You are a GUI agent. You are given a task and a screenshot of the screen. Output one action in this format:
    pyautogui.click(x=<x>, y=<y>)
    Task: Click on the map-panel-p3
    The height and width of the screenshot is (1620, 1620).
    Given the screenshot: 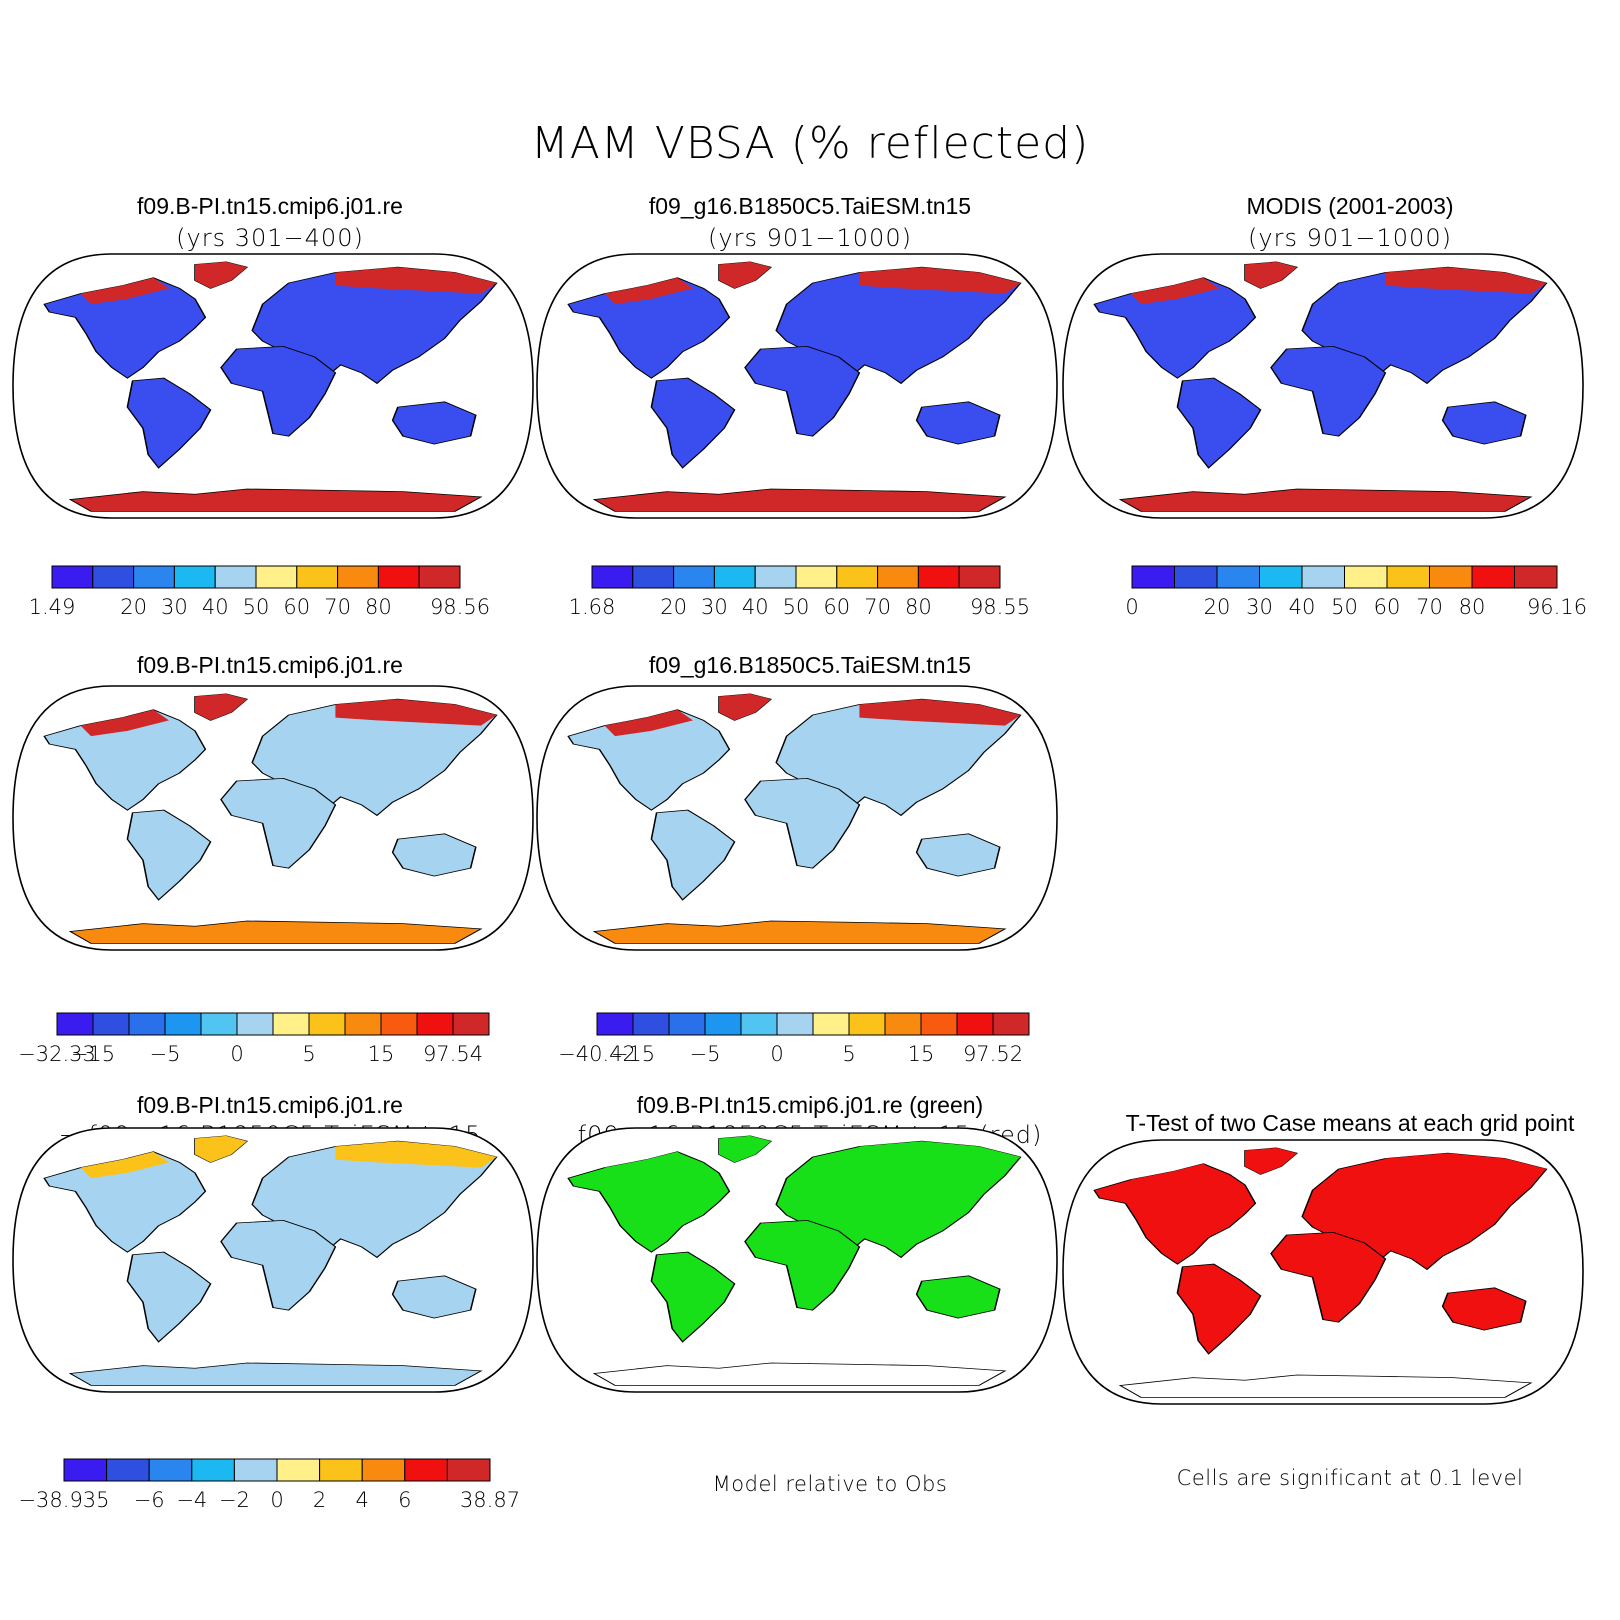 What is the action you would take?
    pyautogui.click(x=1323, y=386)
    